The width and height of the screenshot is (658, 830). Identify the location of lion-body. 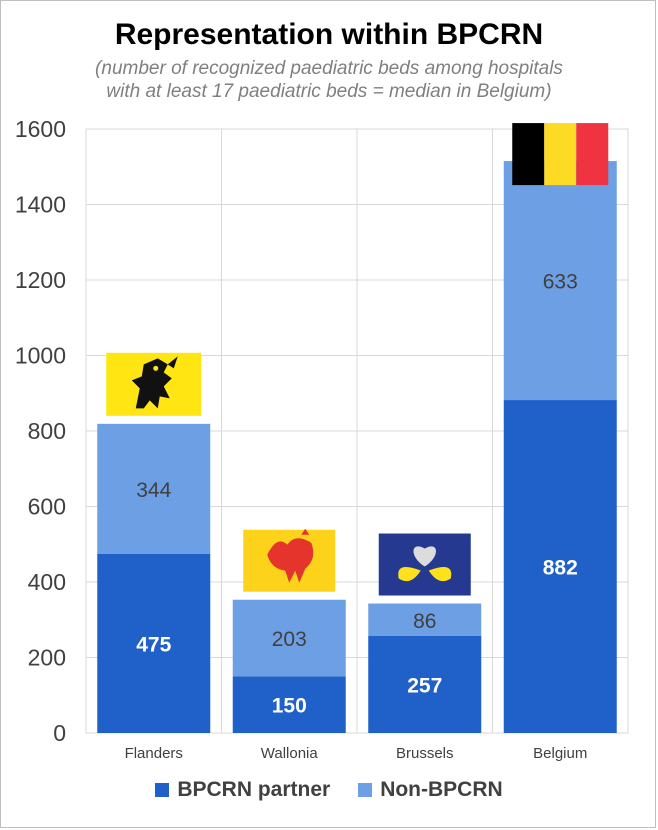
(151, 383).